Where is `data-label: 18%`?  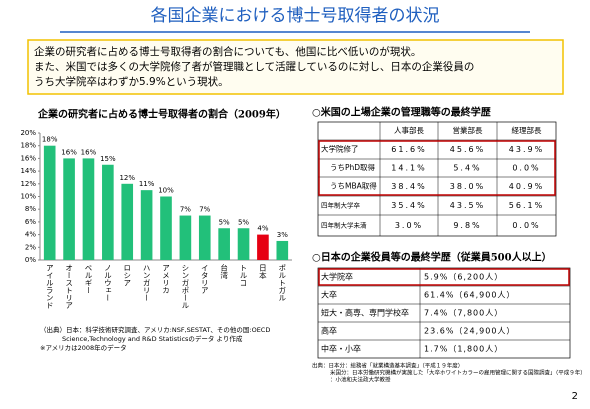
data-label: 18% is located at coordinates (50, 140).